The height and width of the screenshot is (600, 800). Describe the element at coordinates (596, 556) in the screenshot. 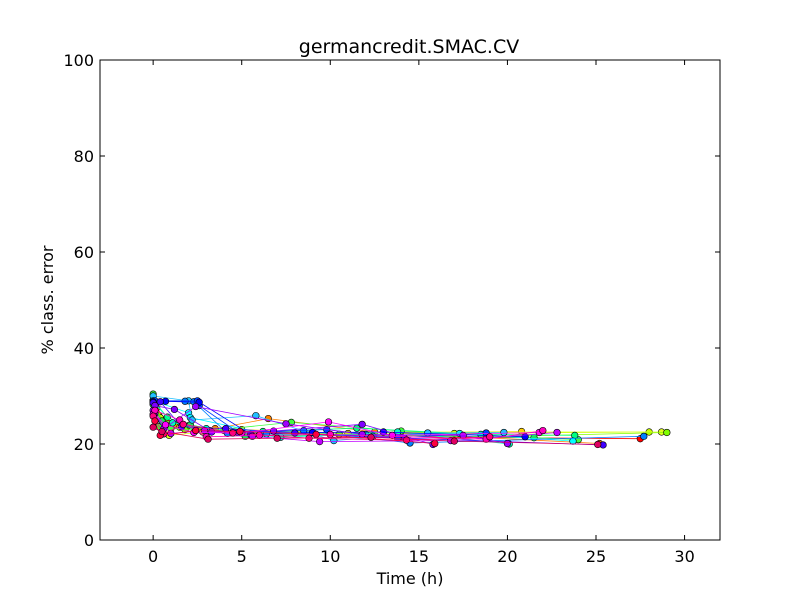

I see `x-tick-label: 25` at that location.